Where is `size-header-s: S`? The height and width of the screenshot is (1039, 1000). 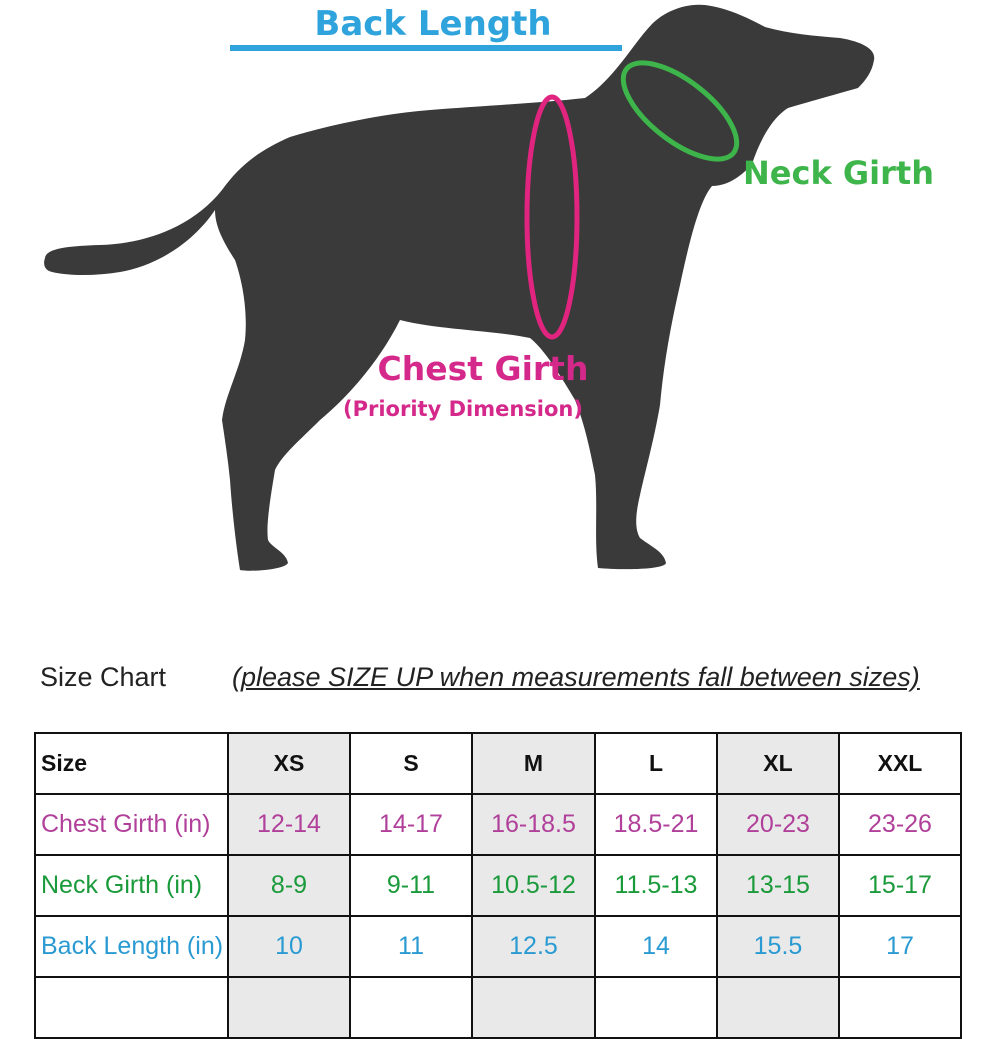 size-header-s: S is located at coordinates (411, 763).